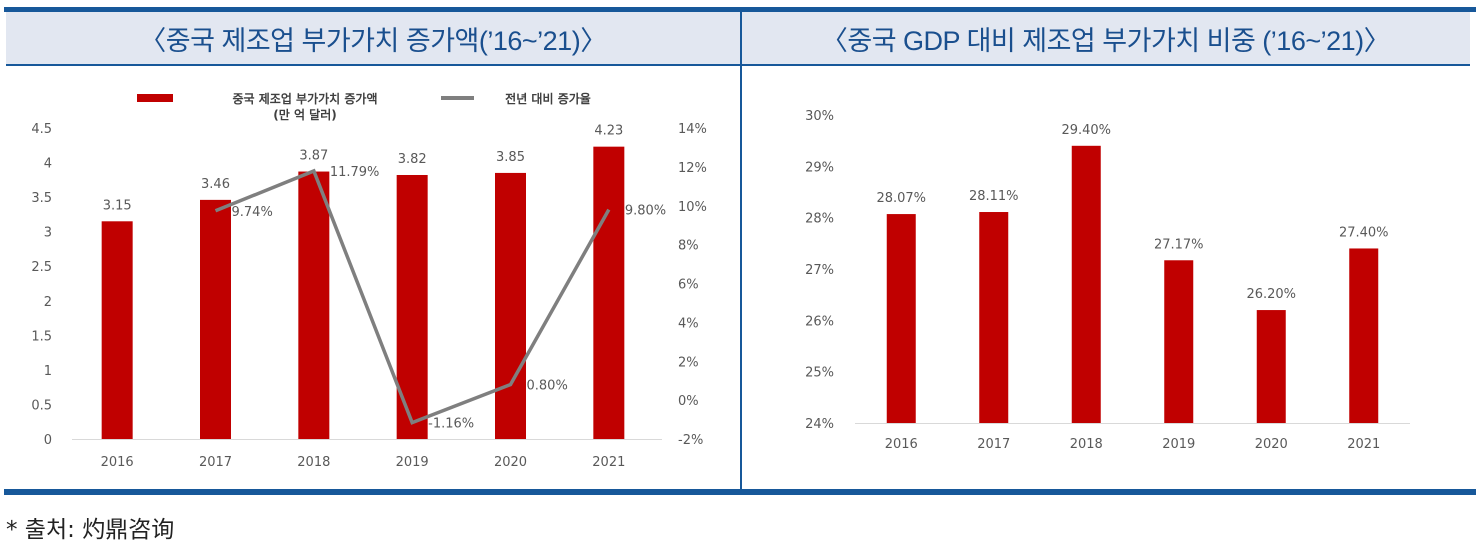 The image size is (1481, 551). Describe the element at coordinates (1179, 244) in the screenshot. I see `bar-data-label: 27.17%` at that location.